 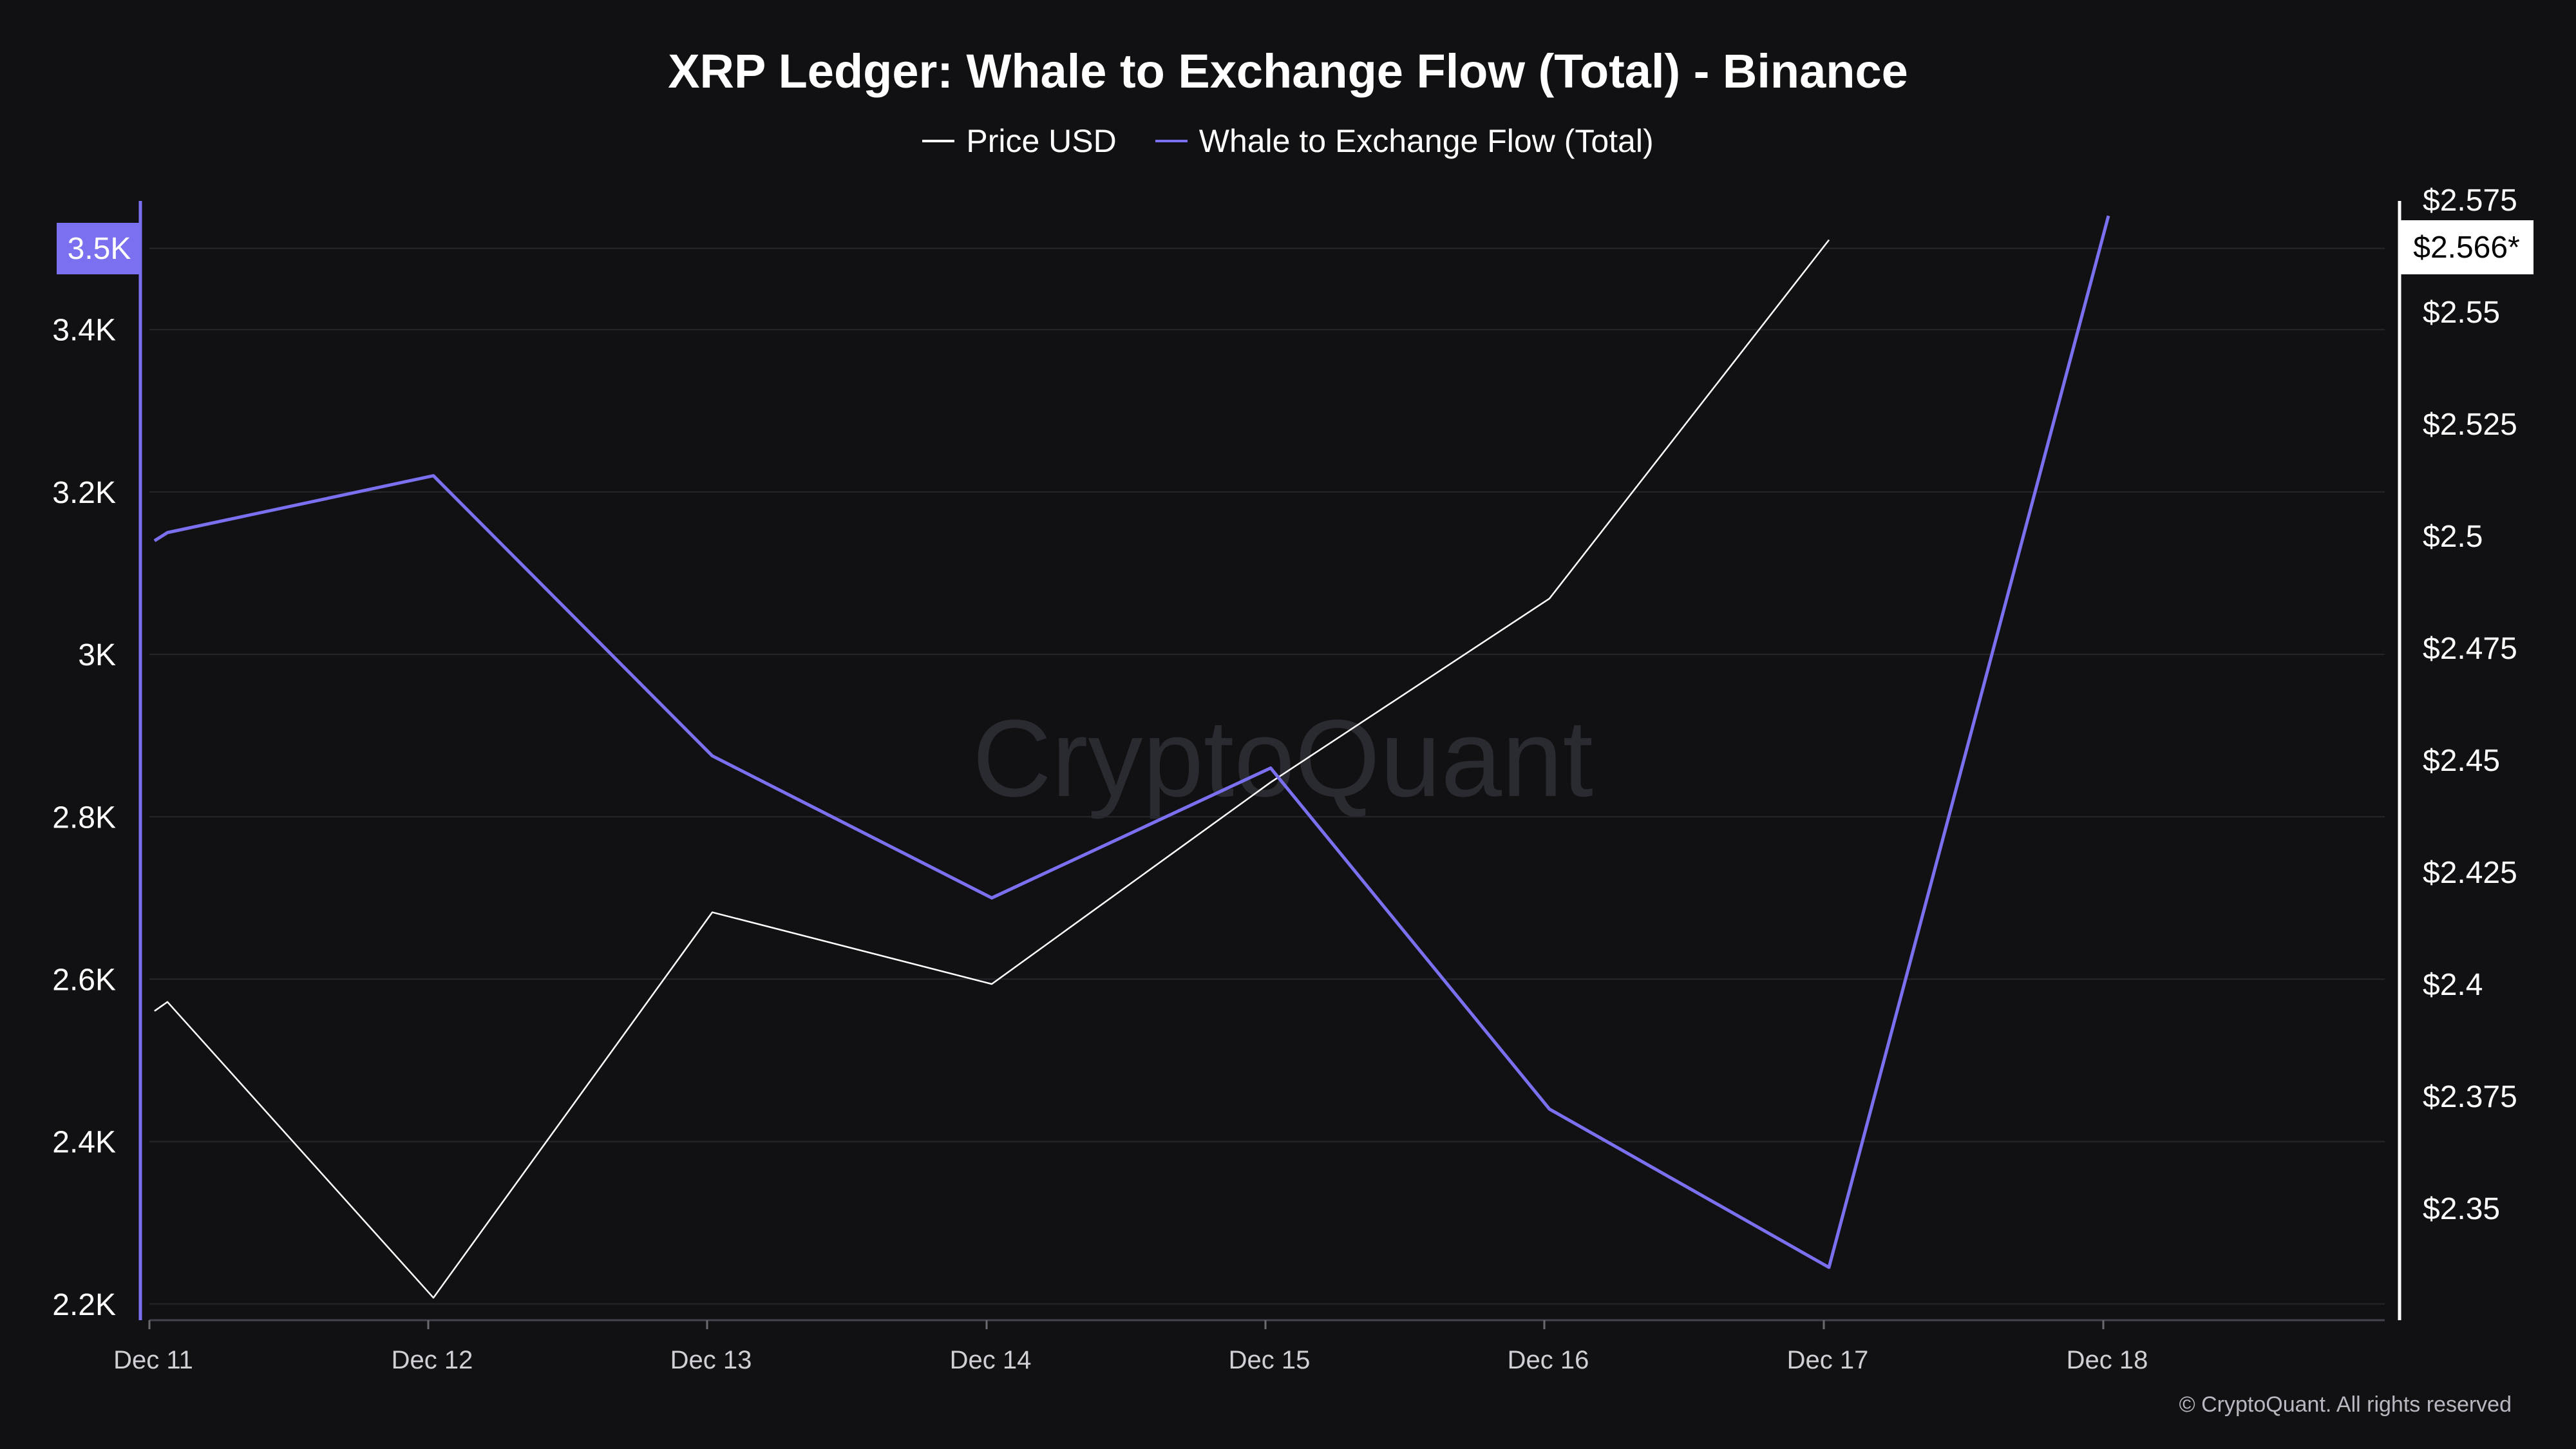 I want to click on x-axis-tick-label: Dec 17, so click(x=1828, y=1360).